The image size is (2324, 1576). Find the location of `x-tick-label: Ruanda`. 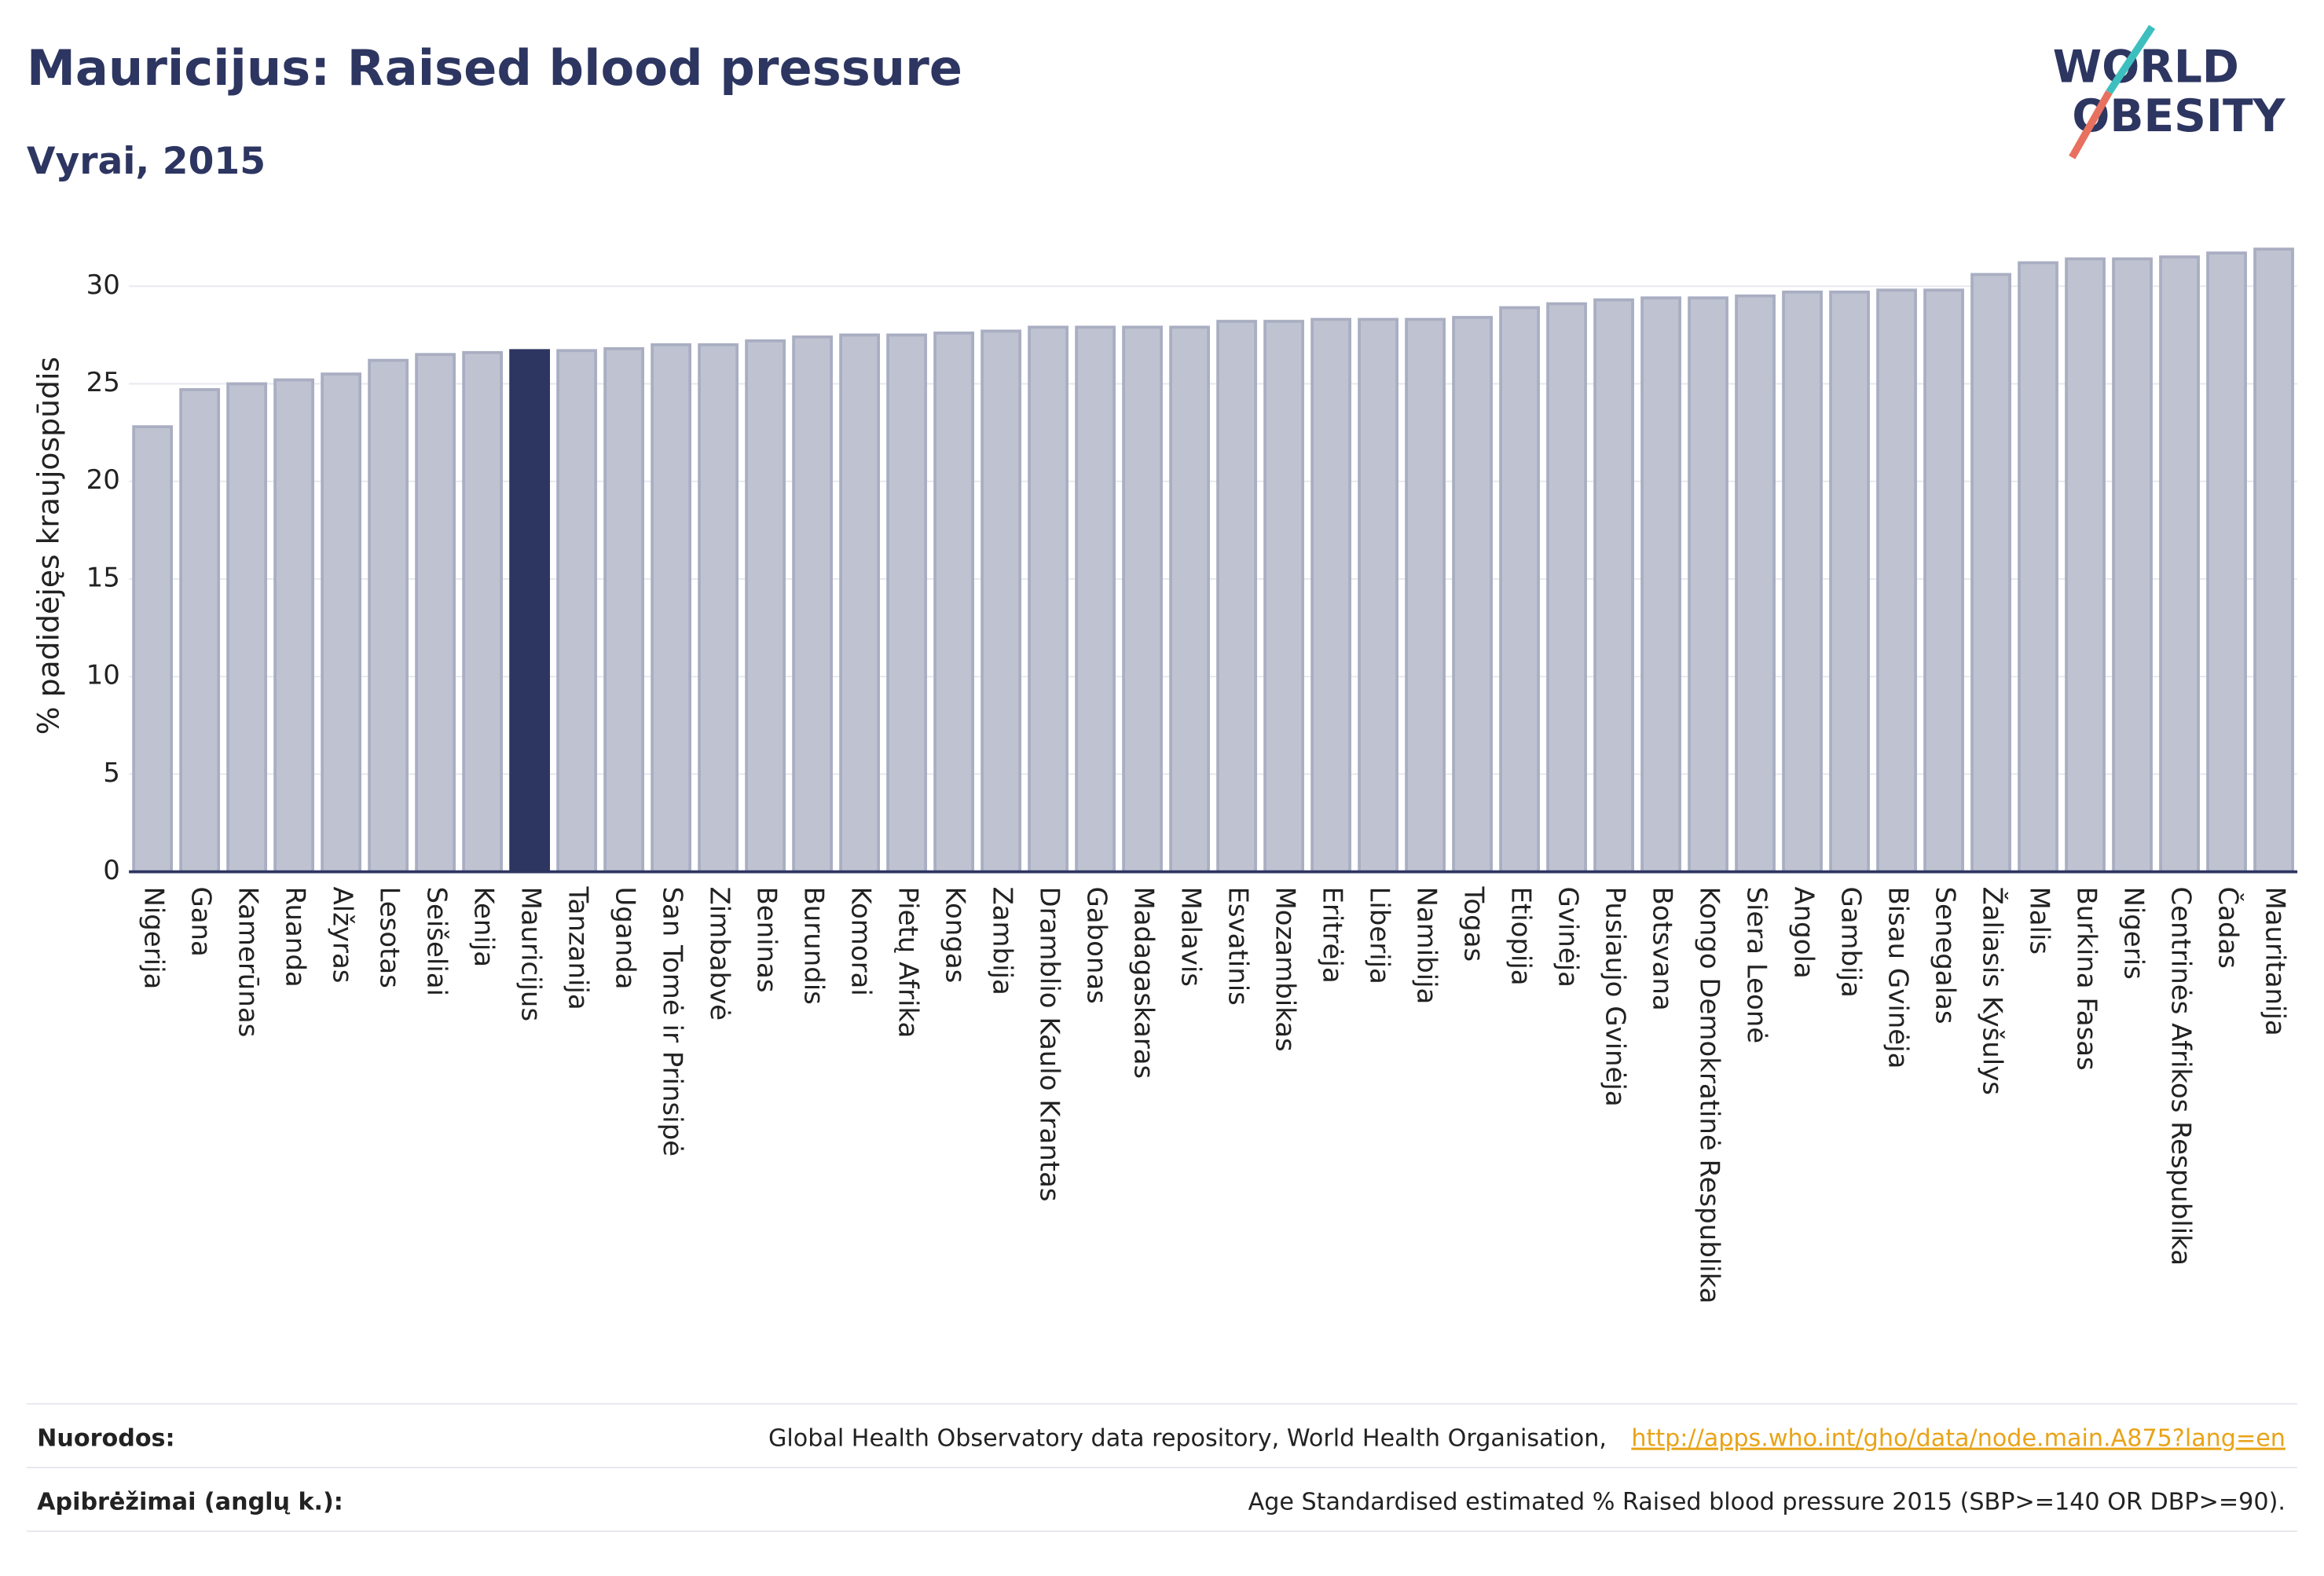

x-tick-label: Ruanda is located at coordinates (295, 936).